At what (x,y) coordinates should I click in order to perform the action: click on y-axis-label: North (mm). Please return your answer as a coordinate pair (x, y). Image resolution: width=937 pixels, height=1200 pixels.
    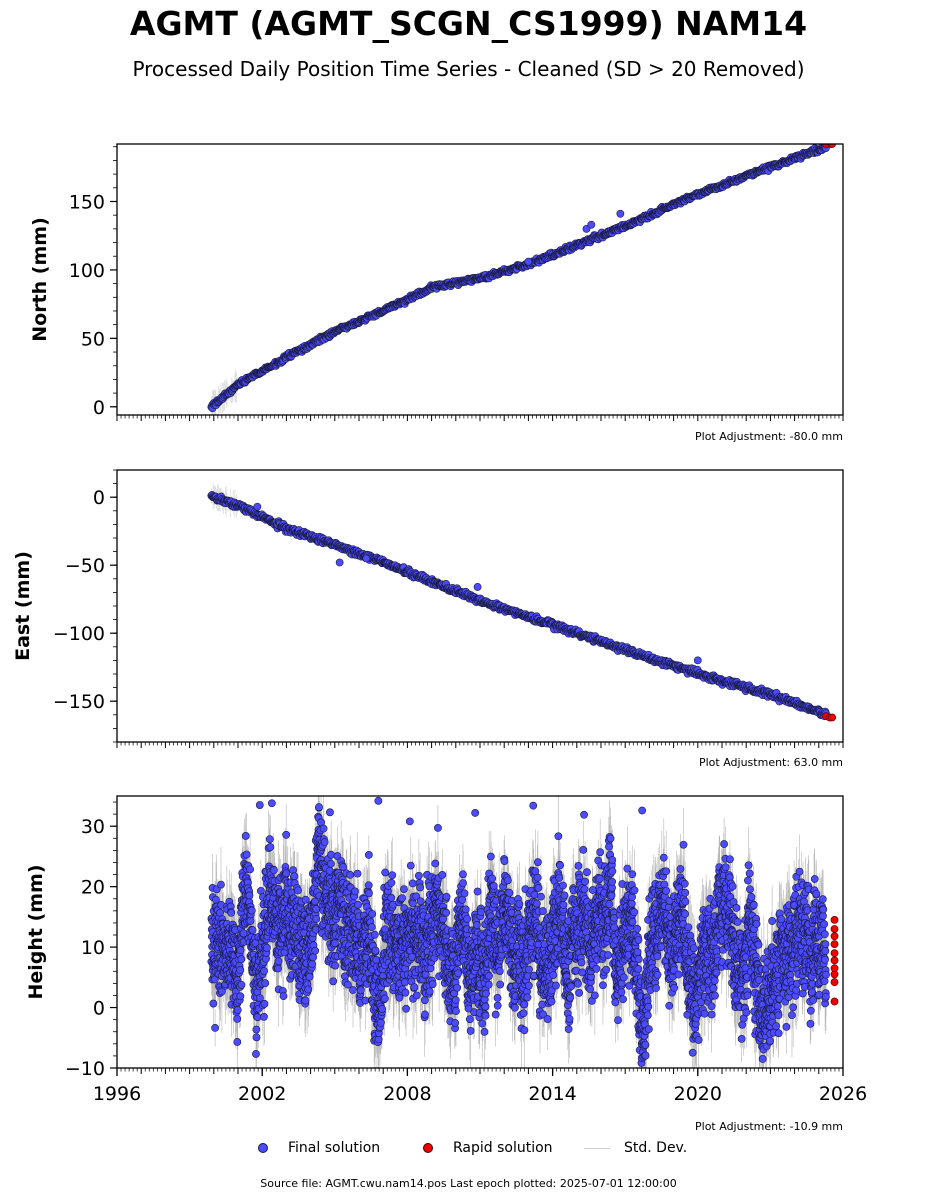
    Looking at the image, I should click on (40, 279).